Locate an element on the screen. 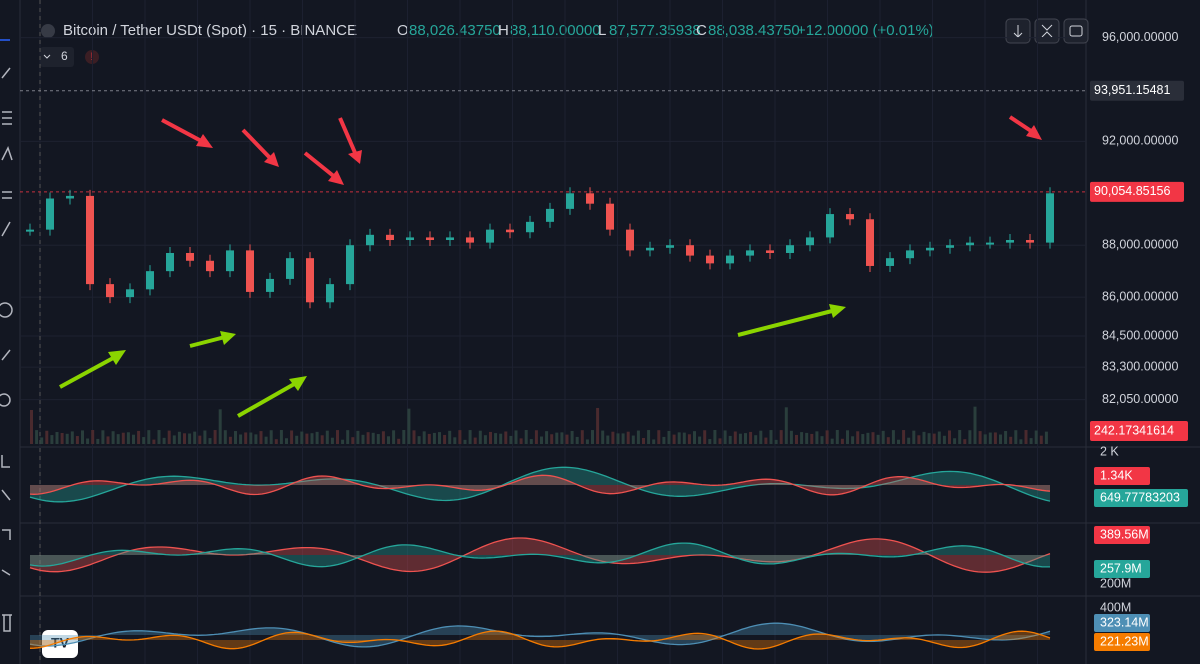  indicator-count: 6 is located at coordinates (64, 56).